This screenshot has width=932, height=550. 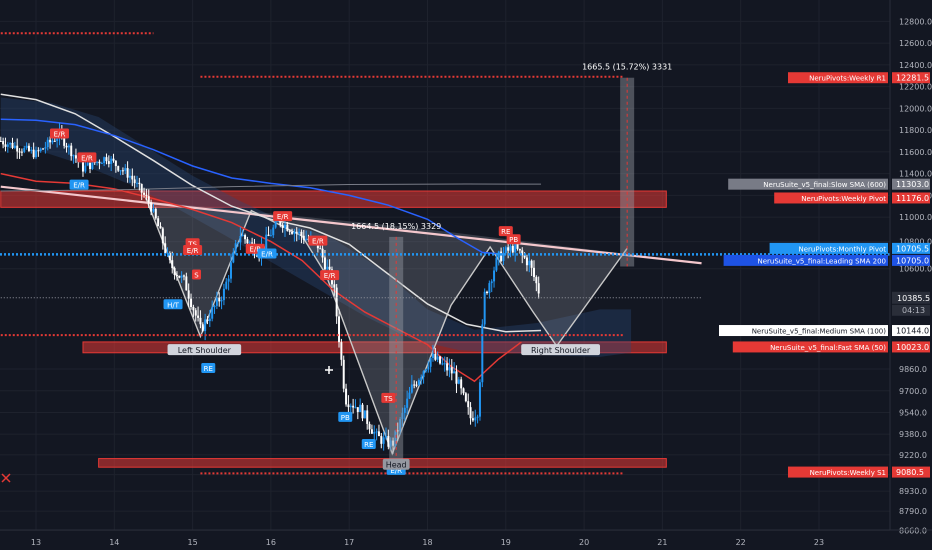 What do you see at coordinates (819, 542) in the screenshot?
I see `time-tick-label: 23` at bounding box center [819, 542].